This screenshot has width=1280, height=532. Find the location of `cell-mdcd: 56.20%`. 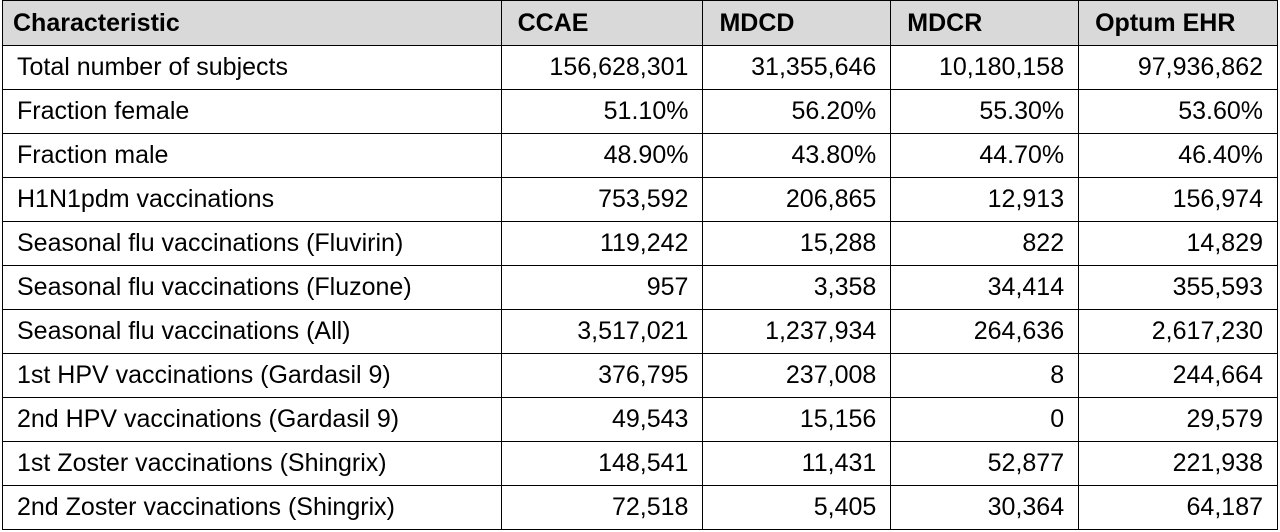

cell-mdcd: 56.20% is located at coordinates (797, 111).